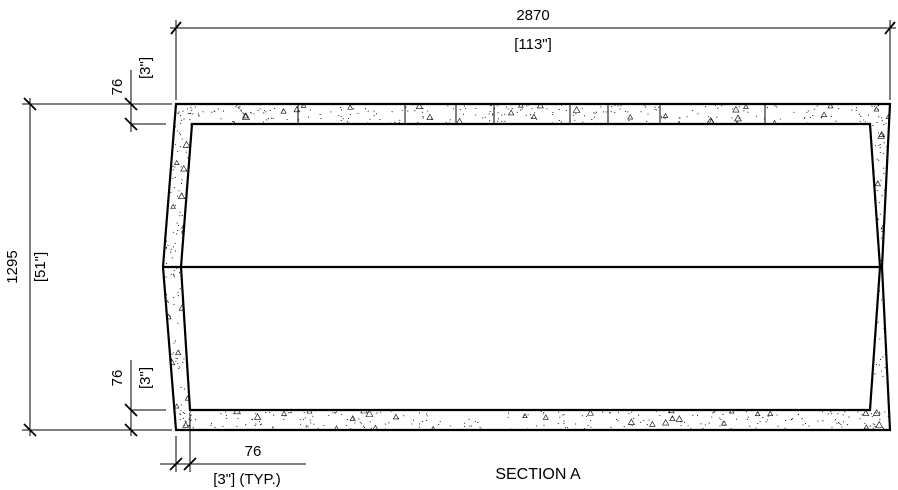 The width and height of the screenshot is (898, 490). Describe the element at coordinates (247, 479) in the screenshot. I see `side-wall-thickness-imperial: [3"] (TYP.)` at that location.